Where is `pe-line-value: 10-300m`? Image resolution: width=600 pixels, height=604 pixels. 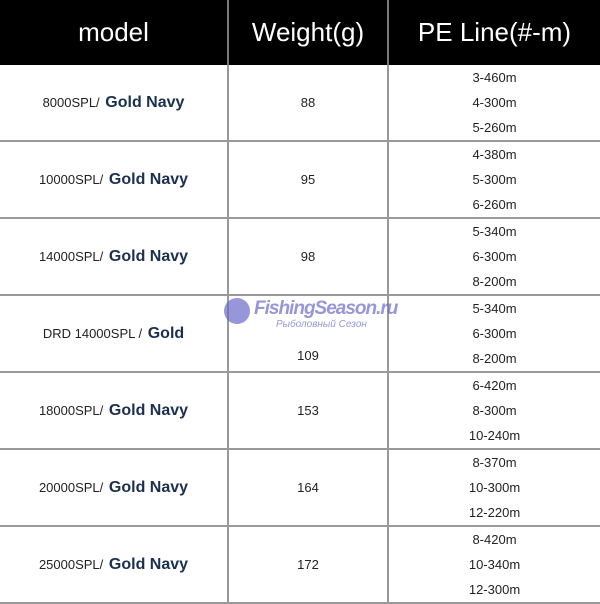
pe-line-value: 10-300m is located at coordinates (494, 487).